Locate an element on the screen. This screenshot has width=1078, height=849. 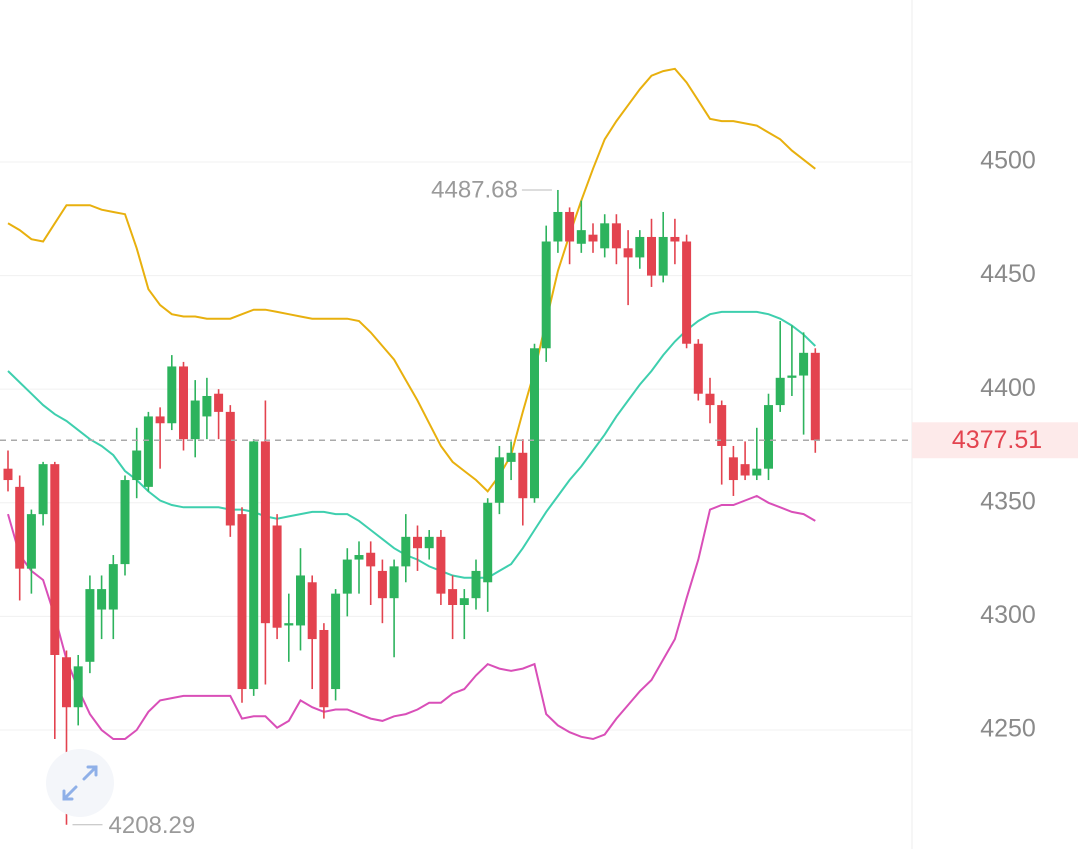
y-tick-label: 4450 is located at coordinates (1008, 274).